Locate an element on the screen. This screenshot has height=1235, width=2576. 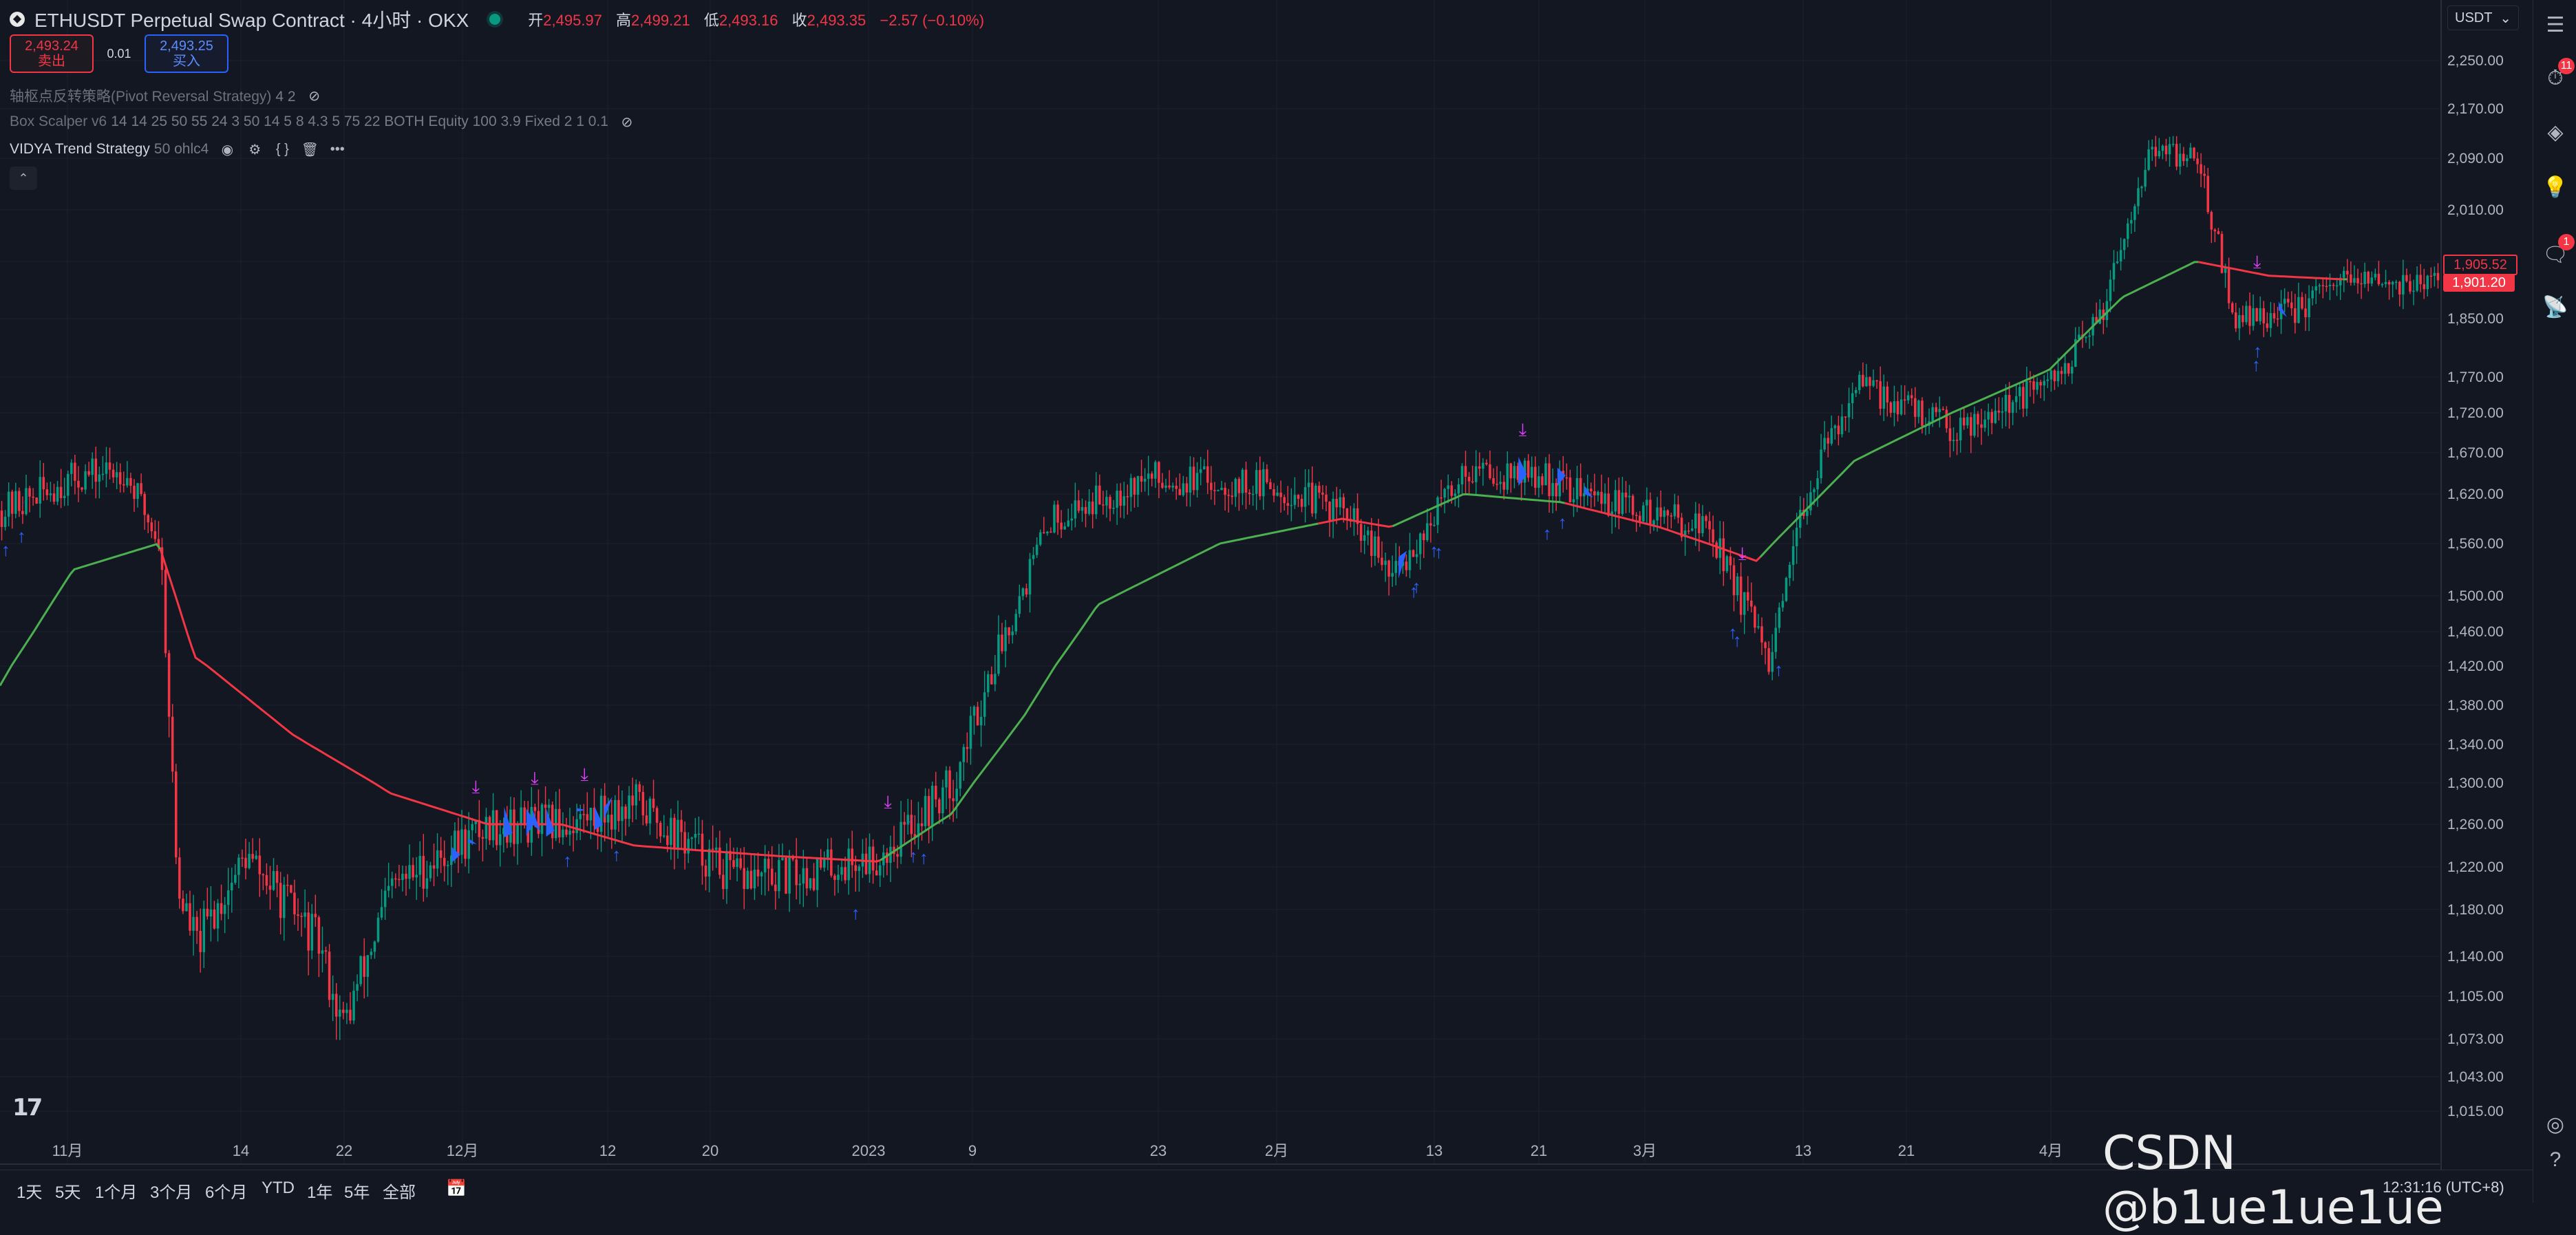
indicator-pivot-reversal: 轴枢点反转策略(Pivot Reversal Strategy) 4 2 ⊘ is located at coordinates (166, 96).